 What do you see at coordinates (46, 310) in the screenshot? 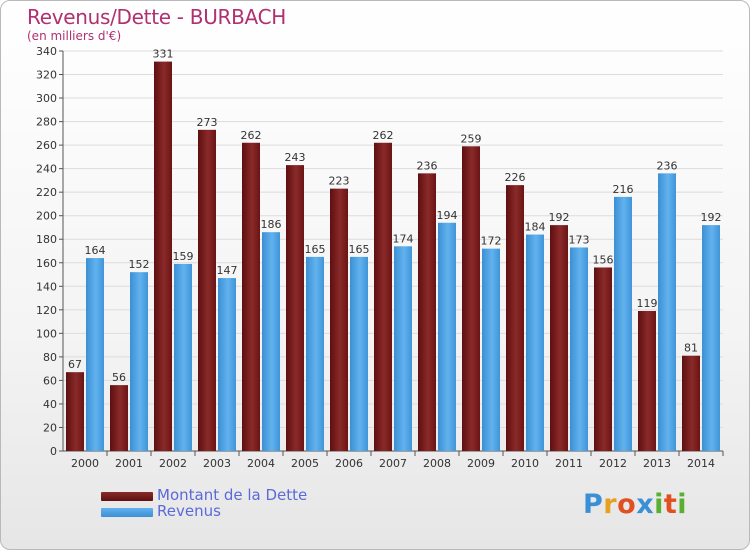
I see `y-tick-label: 120` at bounding box center [46, 310].